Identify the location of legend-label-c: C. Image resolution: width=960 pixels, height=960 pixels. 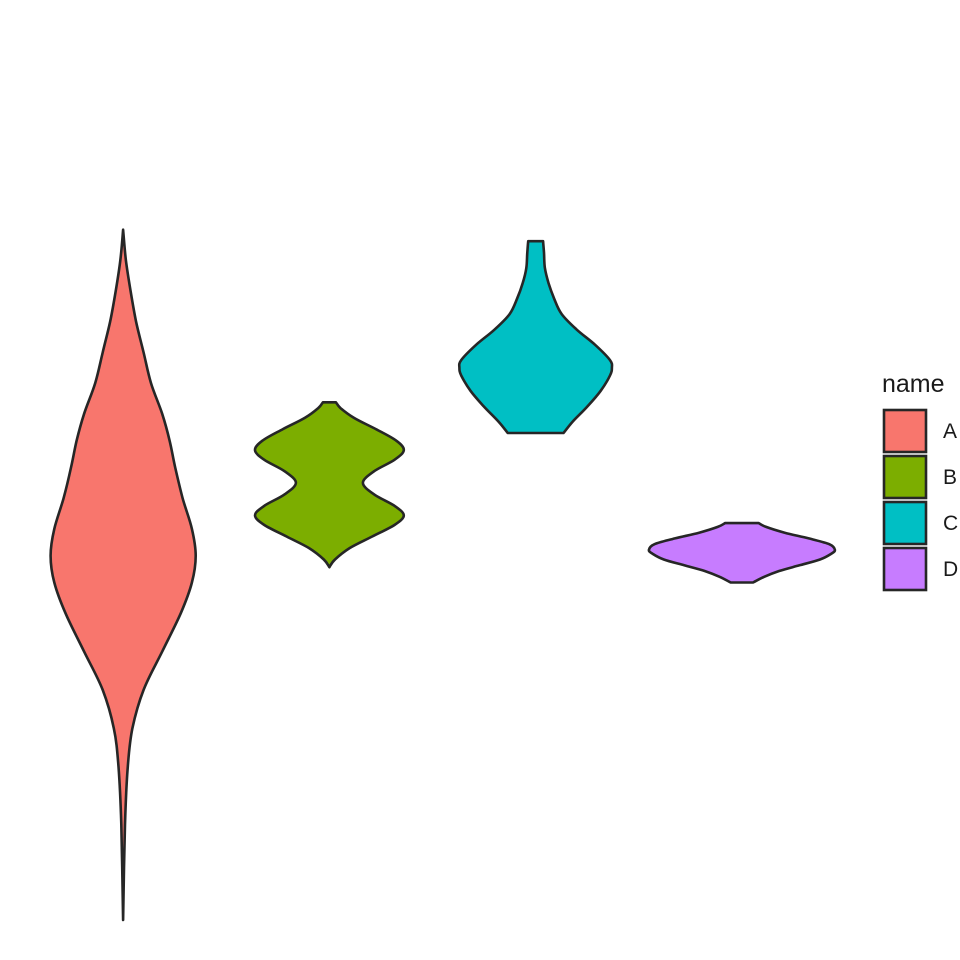
(950, 523).